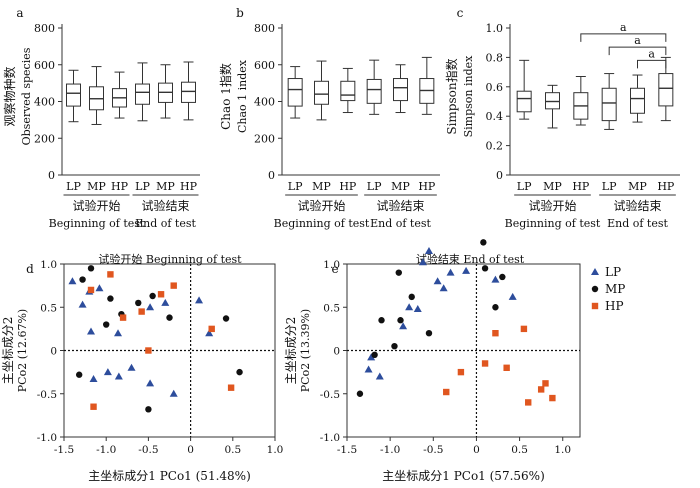 This screenshot has height=488, width=700. Describe the element at coordinates (44, 102) in the screenshot. I see `y-tick-label: 400` at that location.